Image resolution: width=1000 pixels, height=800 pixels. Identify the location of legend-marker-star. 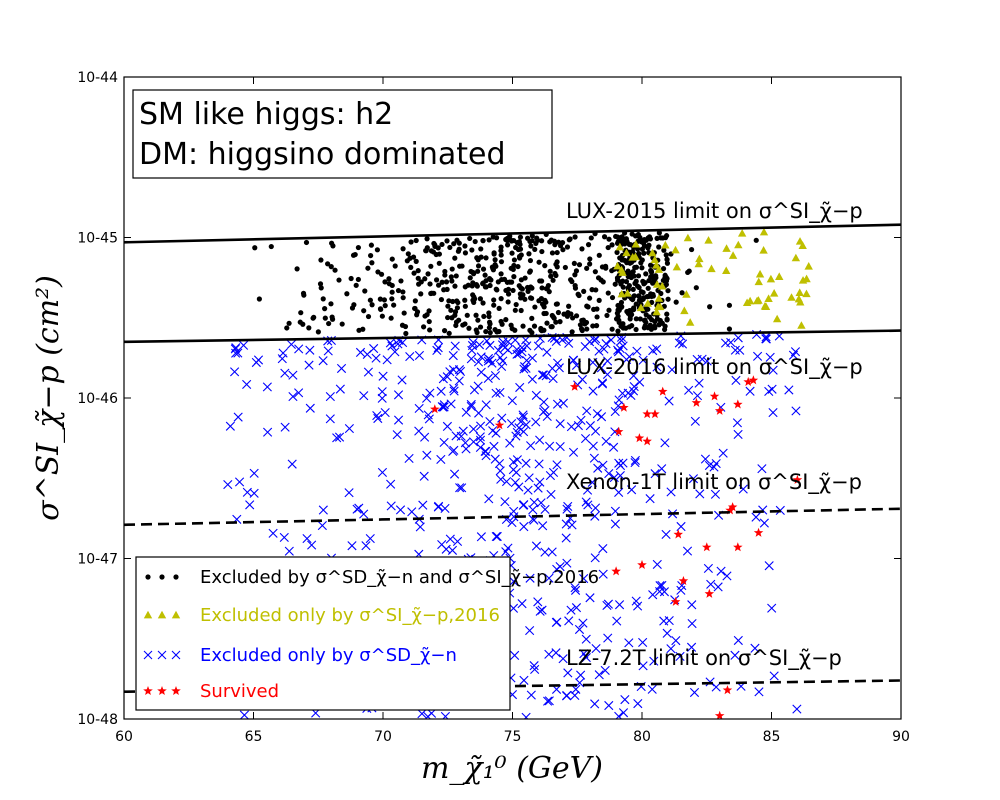
(148, 690).